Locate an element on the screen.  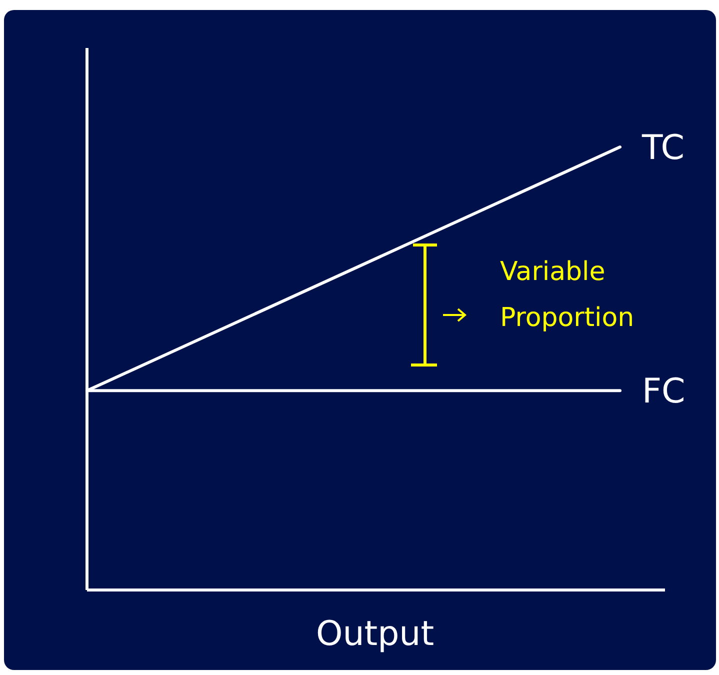
series-label: TC is located at coordinates (663, 148).